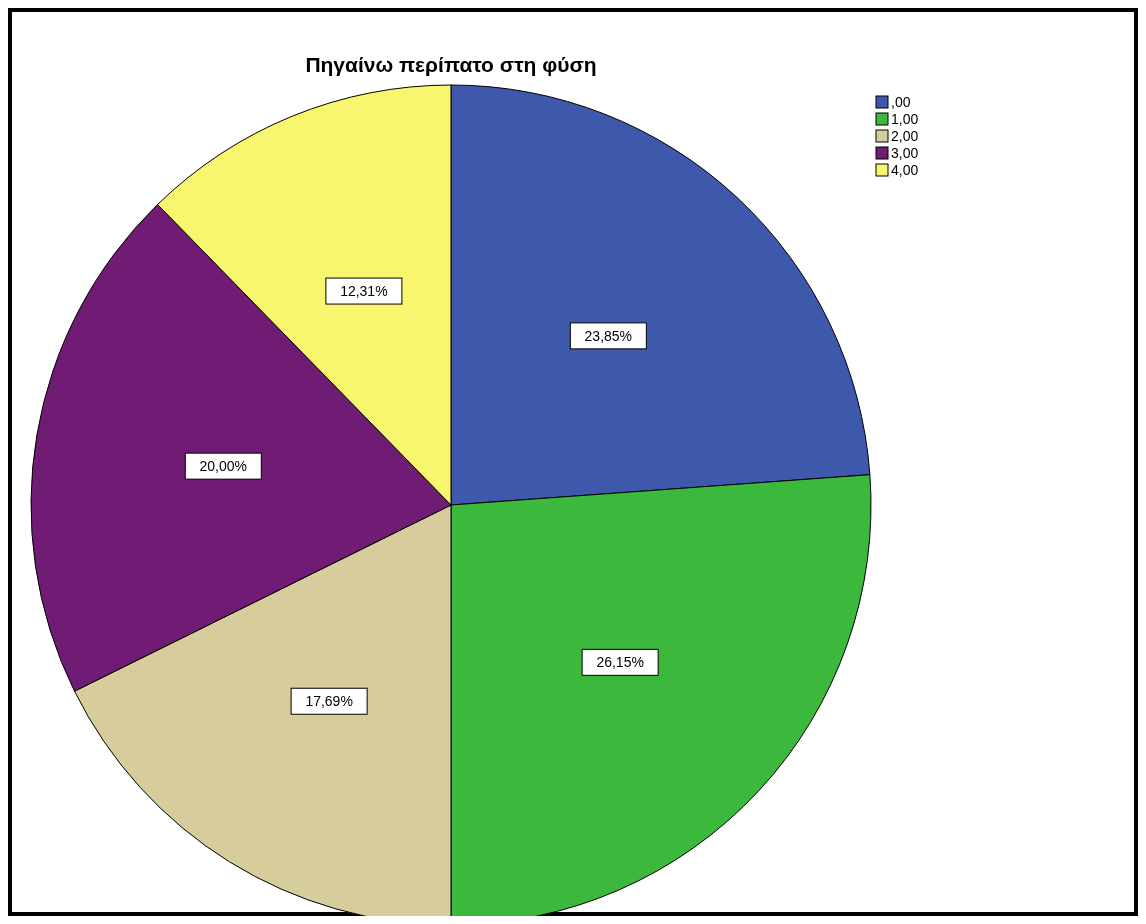  What do you see at coordinates (905, 153) in the screenshot?
I see `legend-label: 3,00` at bounding box center [905, 153].